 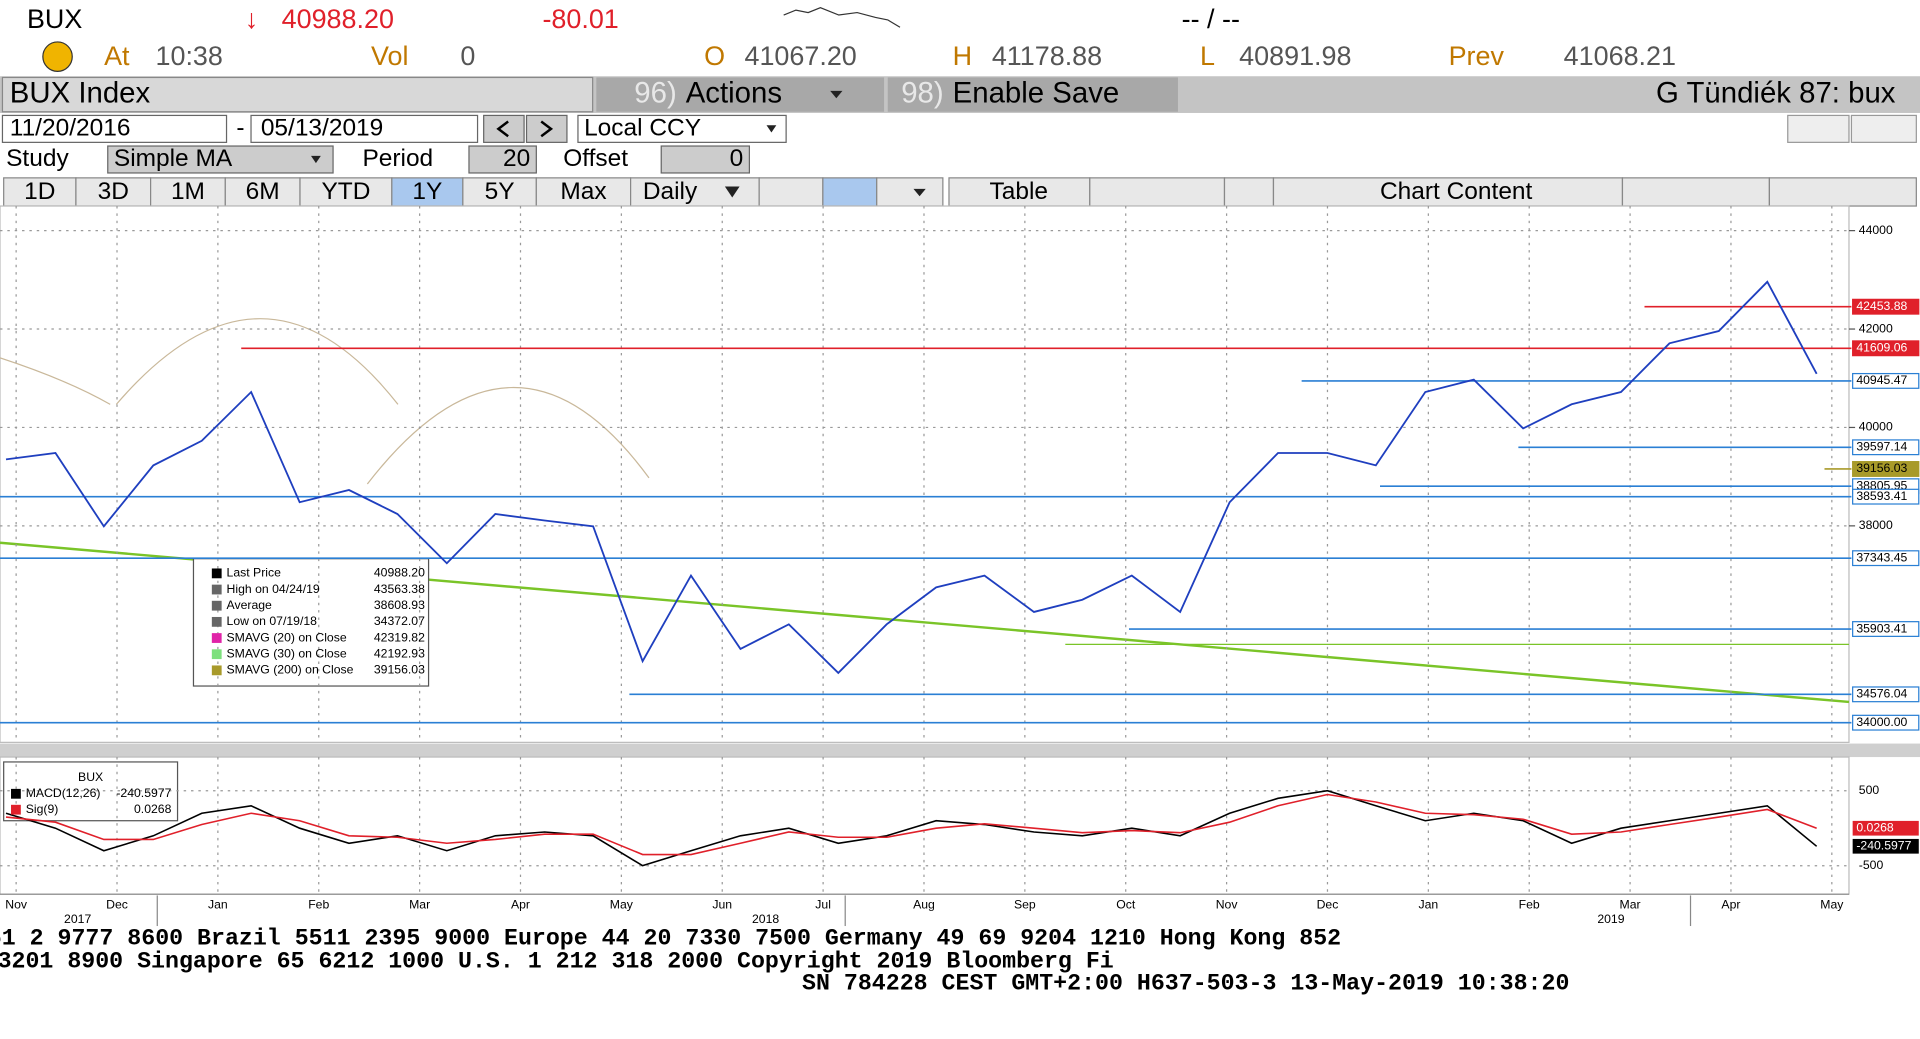 I want to click on actions: Actions, so click(x=734, y=92).